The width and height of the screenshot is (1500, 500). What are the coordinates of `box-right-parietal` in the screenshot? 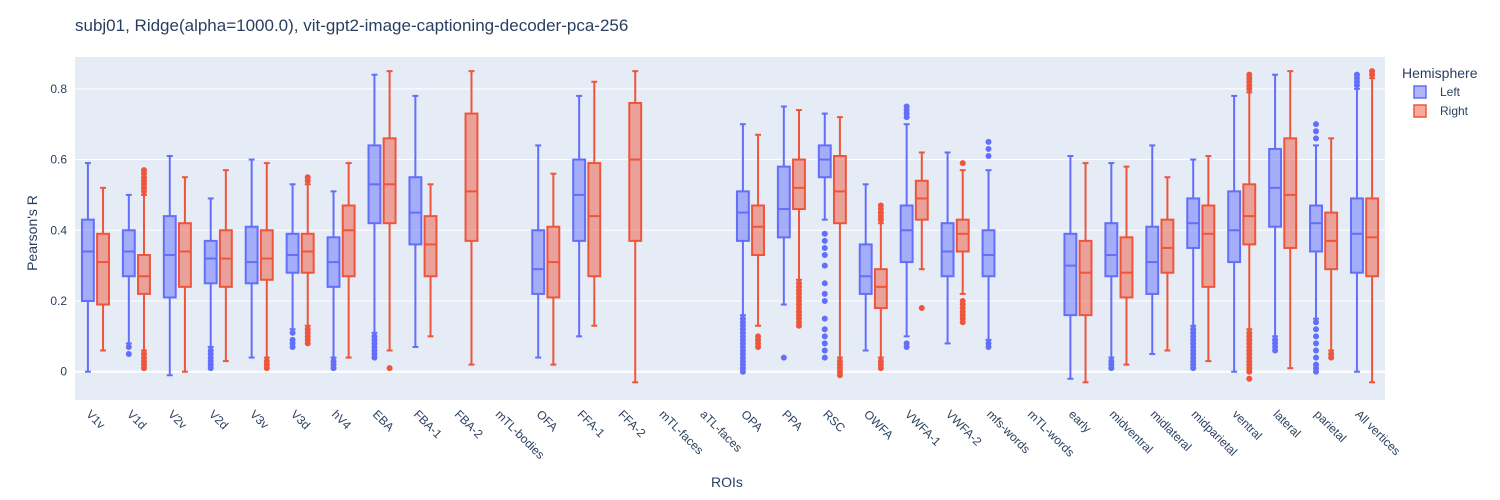 It's located at (1331, 249).